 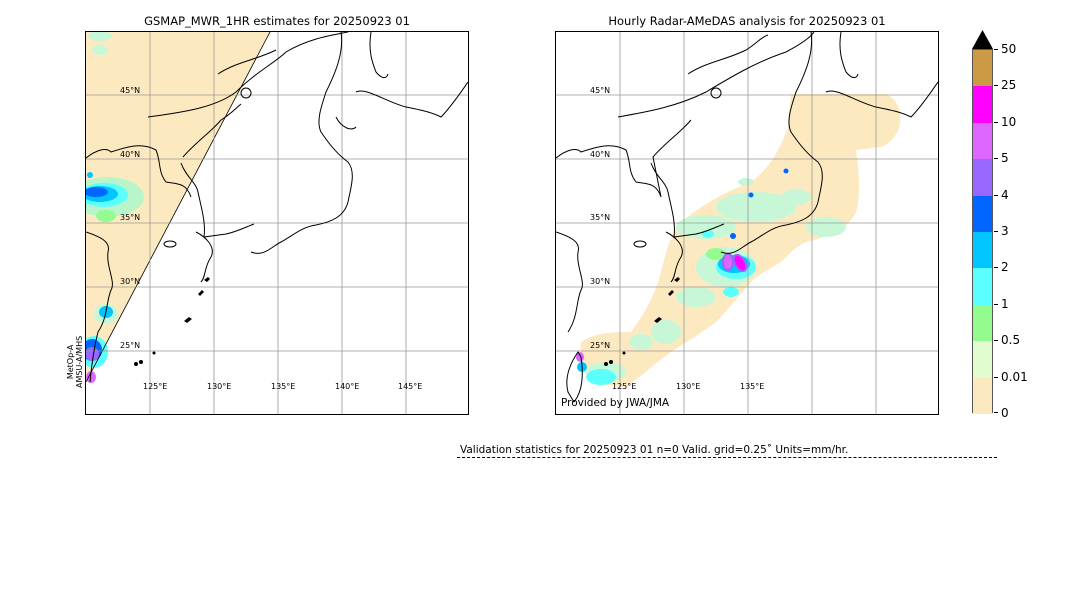 I want to click on colorbar-label-10: 10, so click(x=1009, y=122).